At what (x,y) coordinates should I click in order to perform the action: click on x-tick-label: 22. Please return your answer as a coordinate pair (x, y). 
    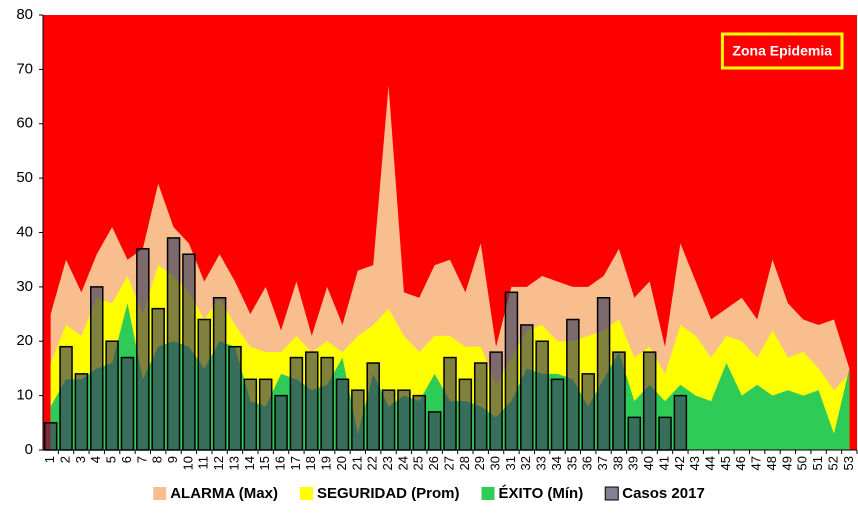
    Looking at the image, I should click on (372, 463).